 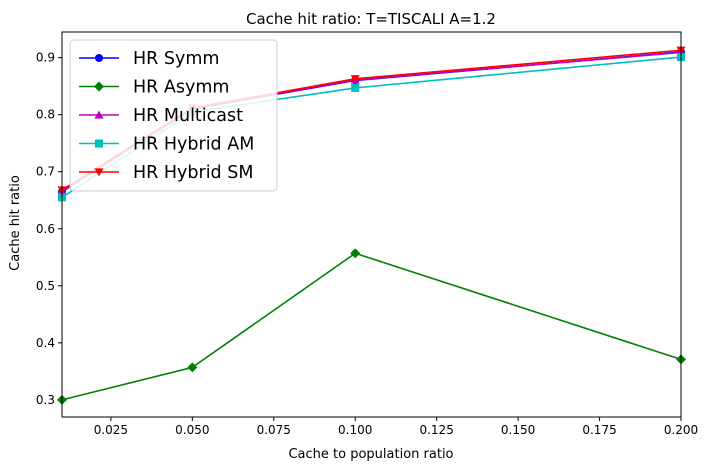 I want to click on y-tick-label: 0.9, so click(x=45, y=58).